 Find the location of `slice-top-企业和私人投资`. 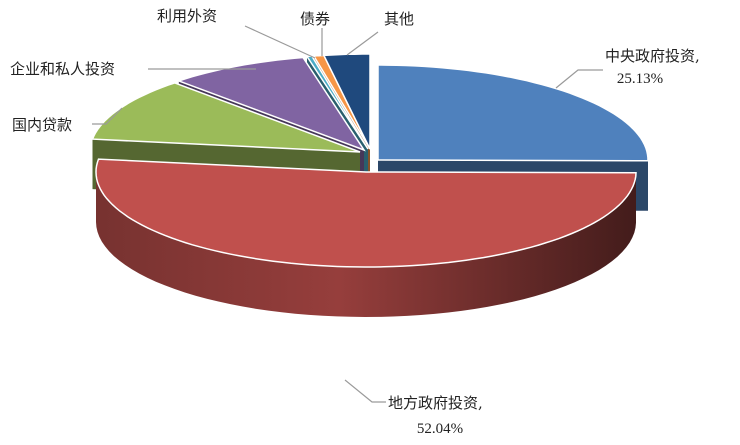

slice-top-企业和私人投资 is located at coordinates (271, 104).